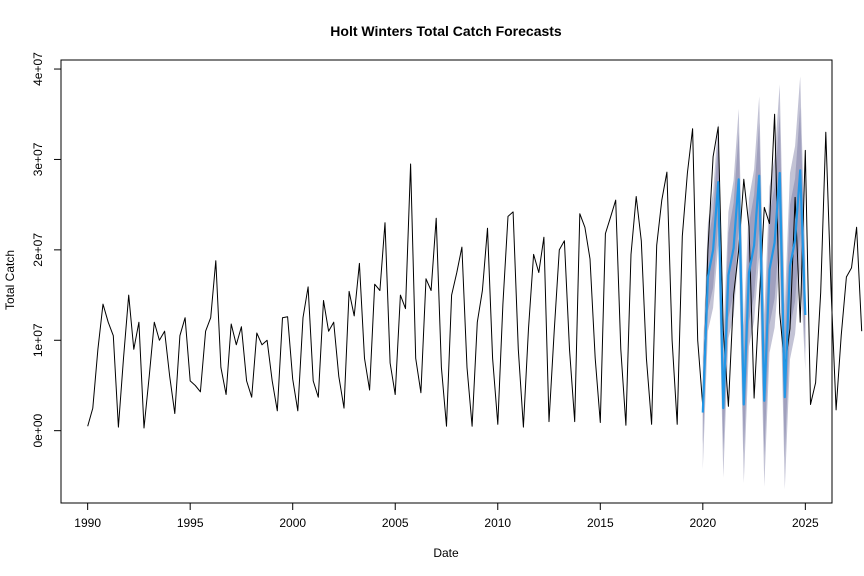 The height and width of the screenshot is (576, 864). I want to click on x-tick-label: 2000, so click(292, 523).